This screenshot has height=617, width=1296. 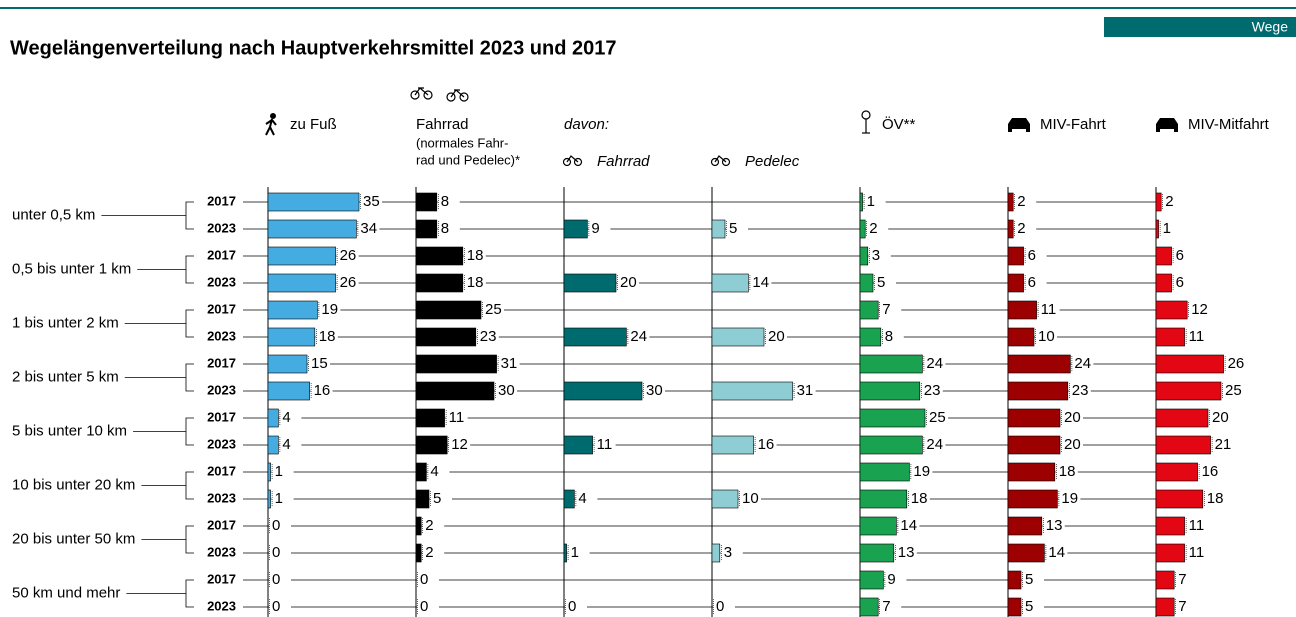 What do you see at coordinates (750, 498) in the screenshot?
I see `value-label: 10` at bounding box center [750, 498].